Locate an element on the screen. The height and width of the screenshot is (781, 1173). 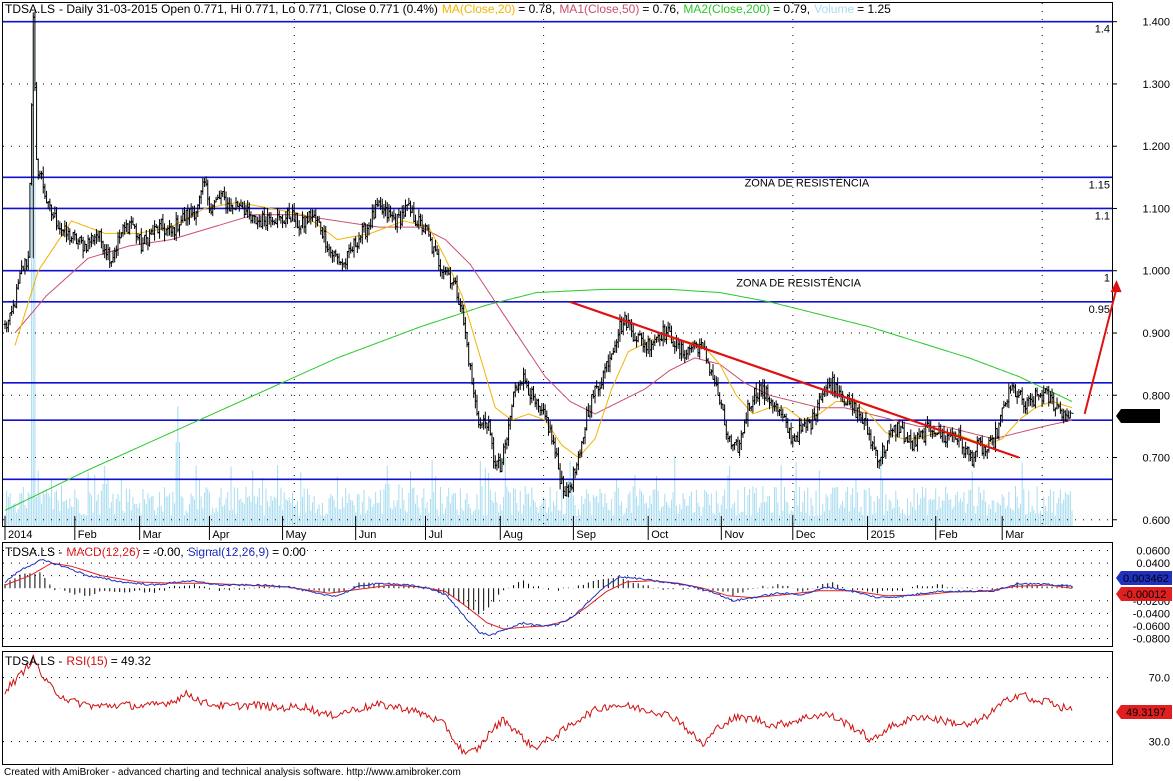
legend-macd-value: = -0.00, is located at coordinates (163, 552).